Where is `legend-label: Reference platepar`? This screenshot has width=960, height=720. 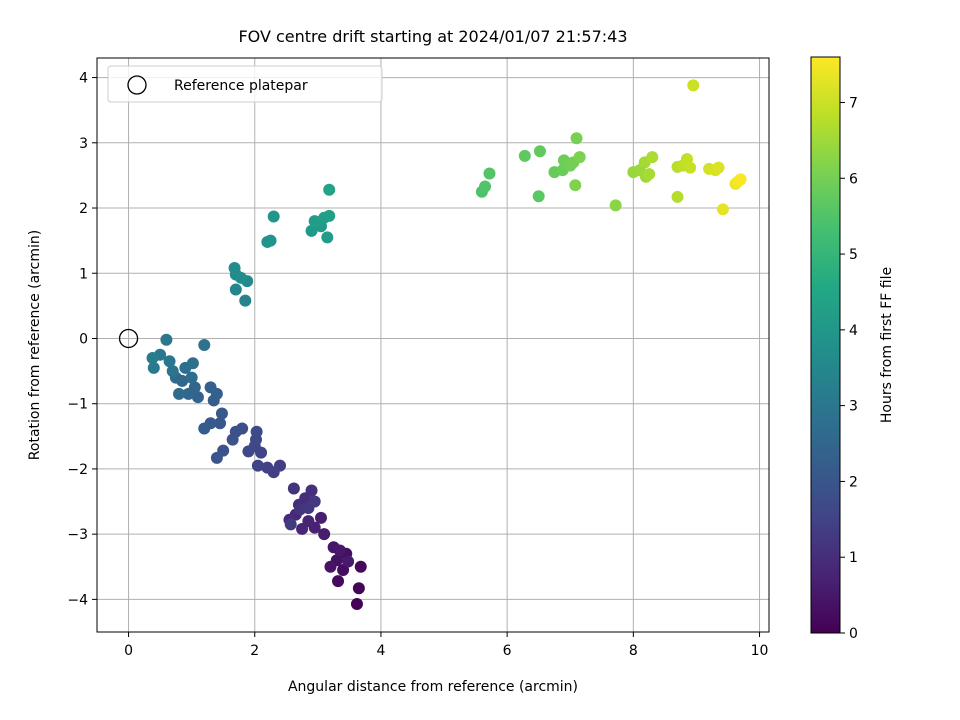 legend-label: Reference platepar is located at coordinates (241, 86).